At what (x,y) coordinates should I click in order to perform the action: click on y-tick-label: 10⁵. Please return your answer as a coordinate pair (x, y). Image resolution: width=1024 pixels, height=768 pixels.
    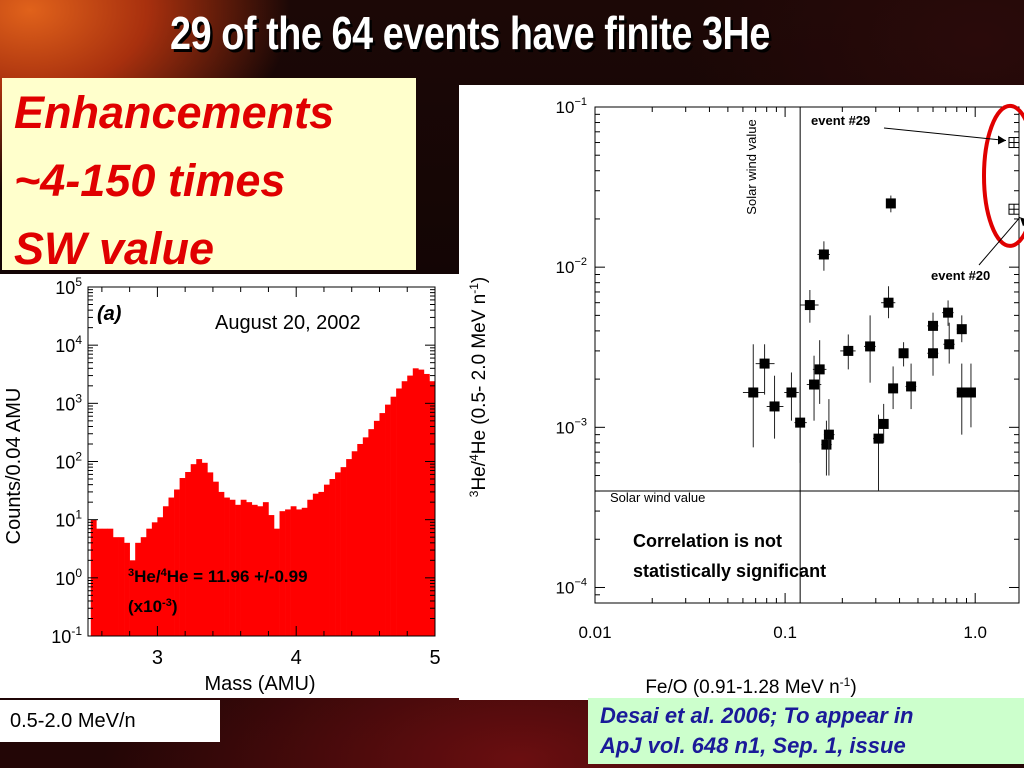
    Looking at the image, I should click on (68, 286).